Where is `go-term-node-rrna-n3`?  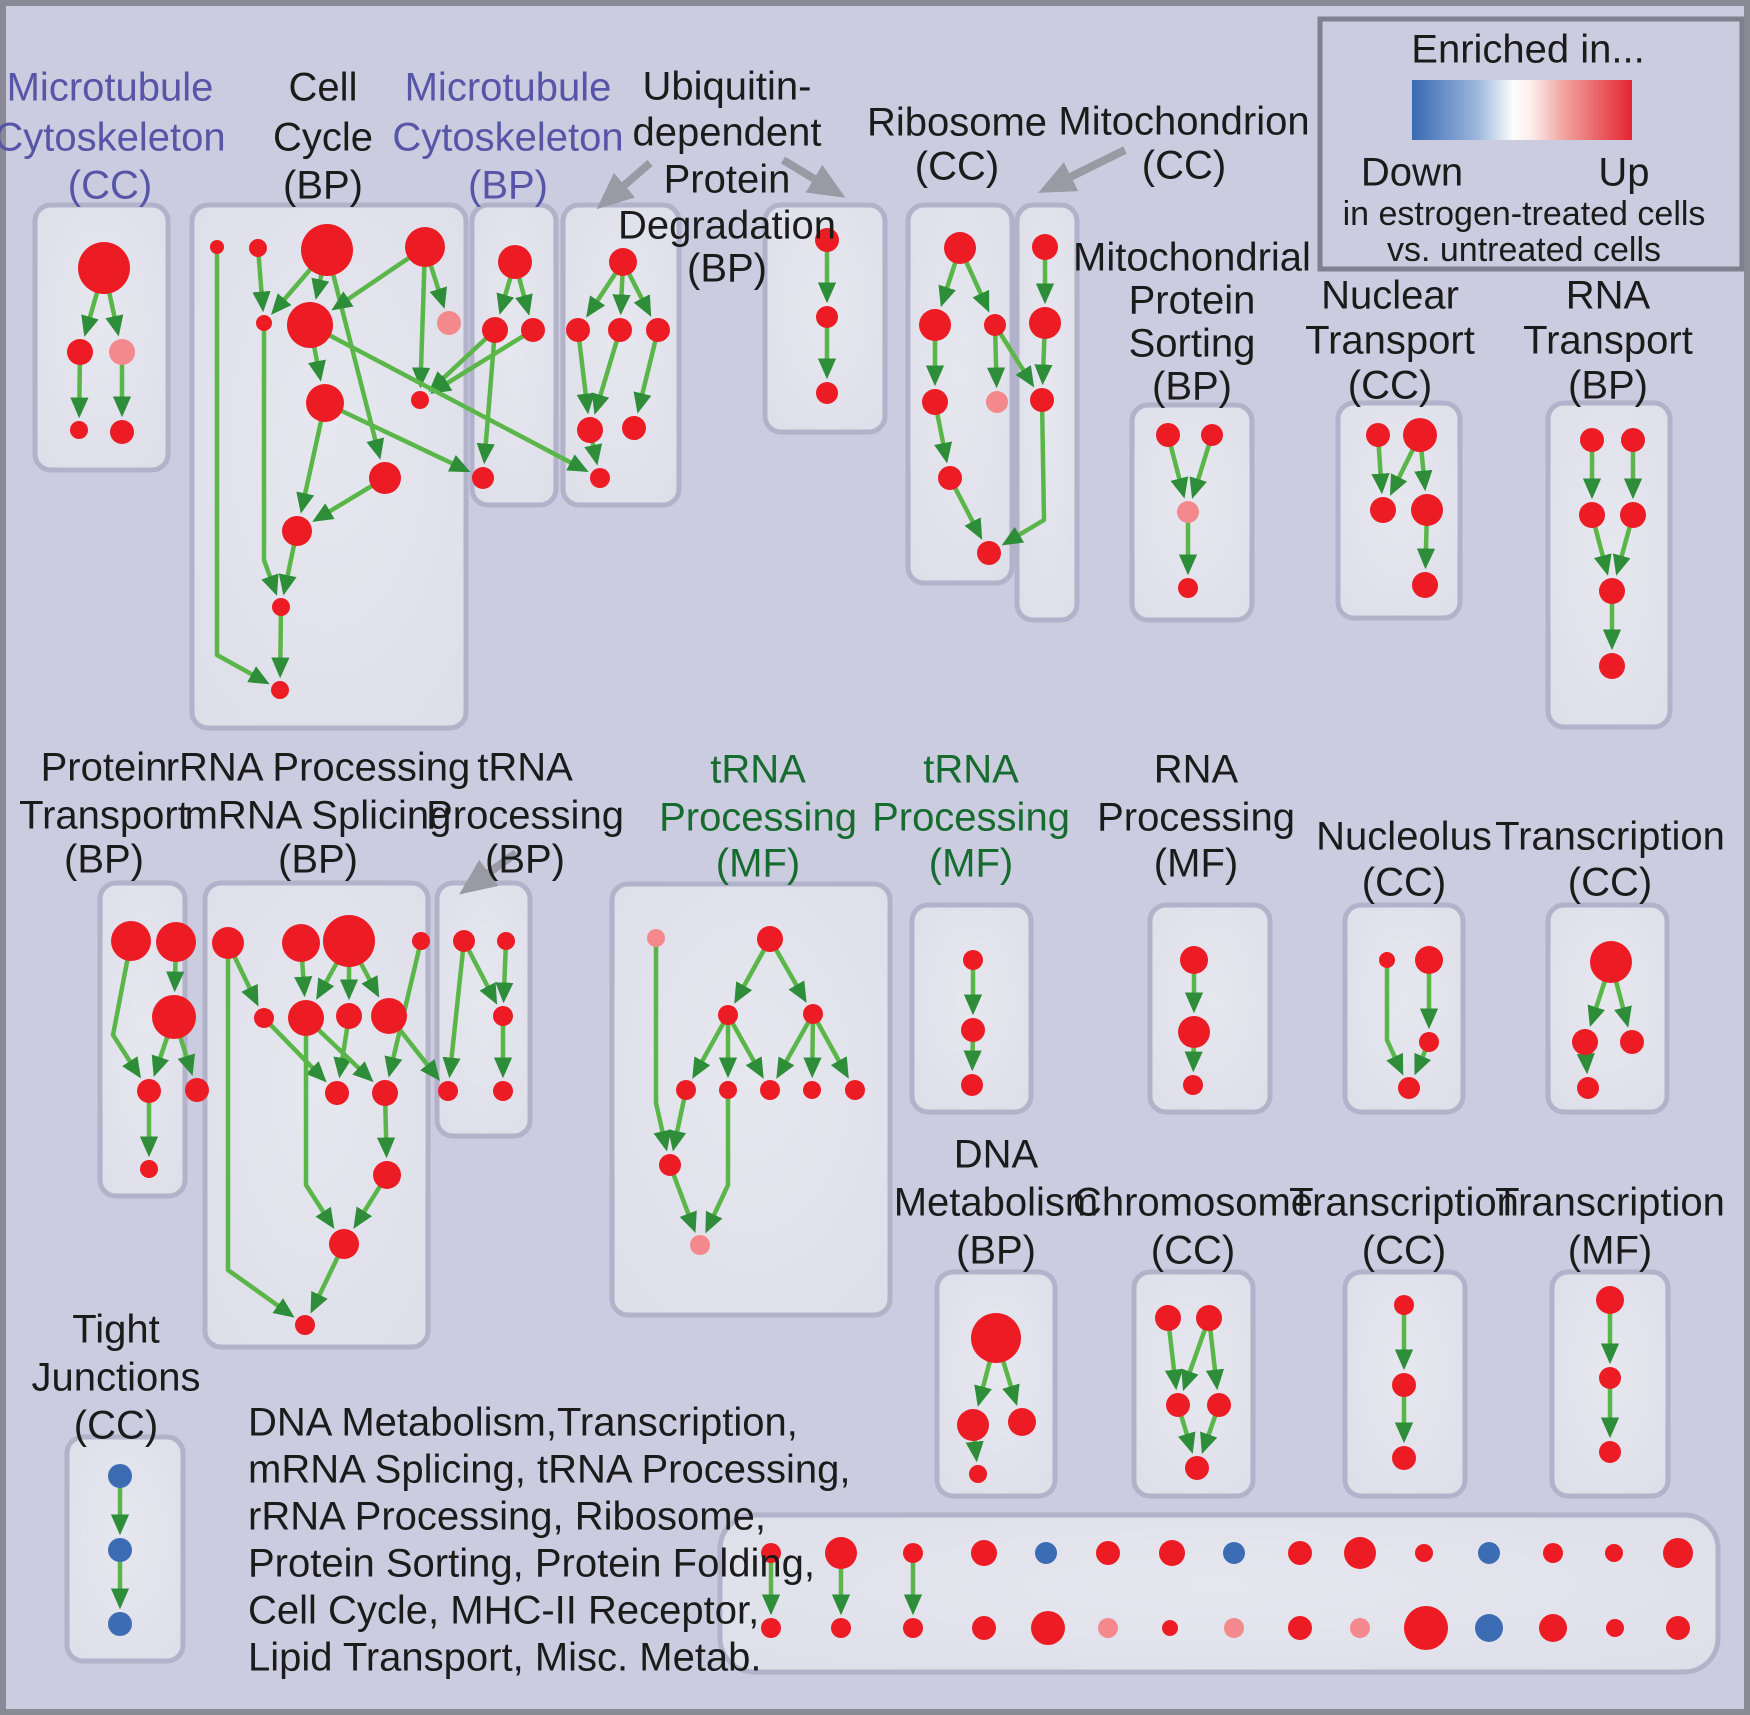 go-term-node-rrna-n3 is located at coordinates (349, 941).